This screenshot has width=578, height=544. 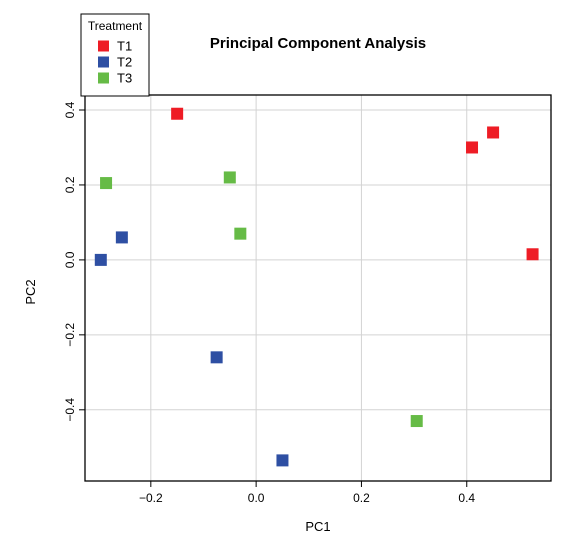 What do you see at coordinates (103, 62) in the screenshot?
I see `legend-swatch-t2` at bounding box center [103, 62].